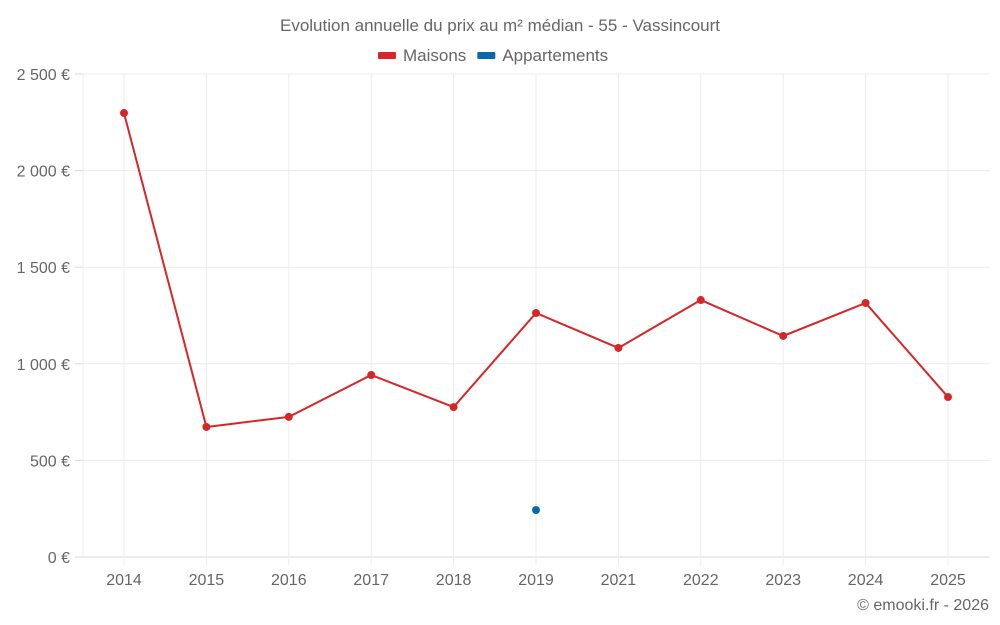  Describe the element at coordinates (43, 317) in the screenshot. I see `y-axis: 0 € 500 € 1 000 € 1 500 € 2 000 € 2 500 €` at that location.